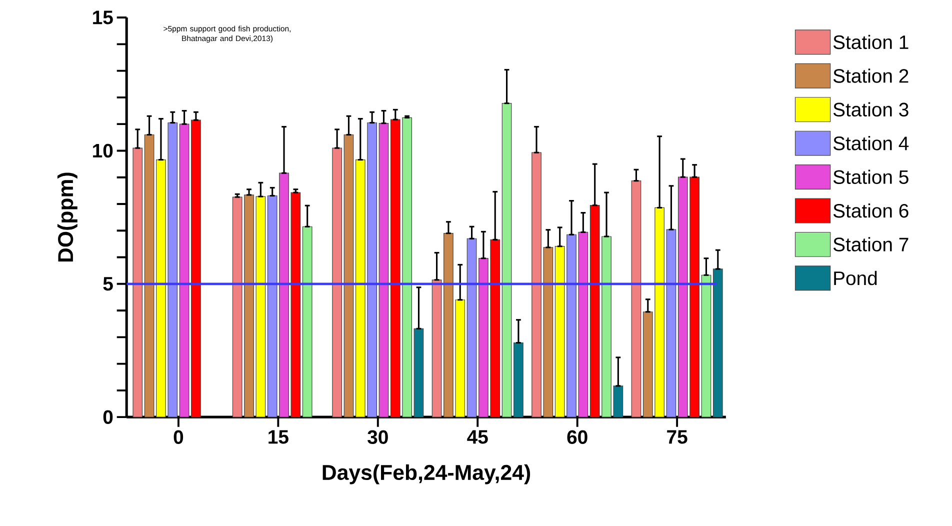 The image size is (952, 526). Describe the element at coordinates (871, 143) in the screenshot. I see `legend-label: Station 4` at that location.